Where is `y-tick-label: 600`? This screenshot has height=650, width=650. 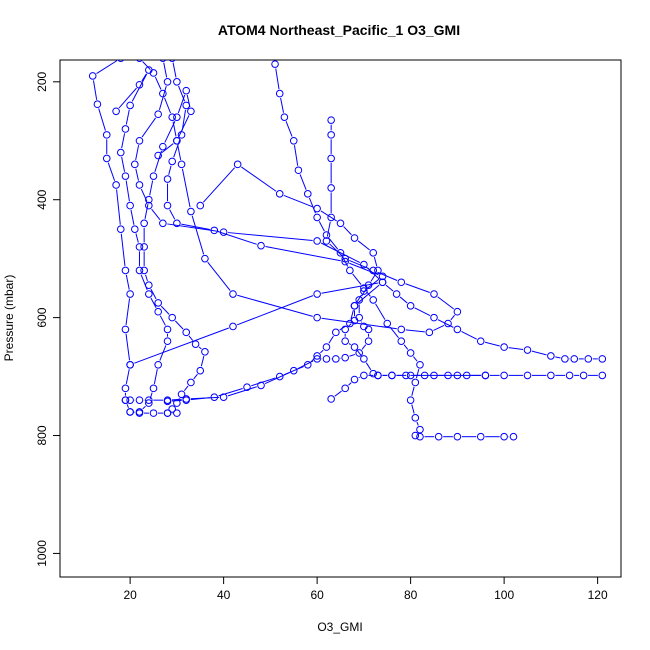 y-tick-label: 600 is located at coordinates (42, 317).